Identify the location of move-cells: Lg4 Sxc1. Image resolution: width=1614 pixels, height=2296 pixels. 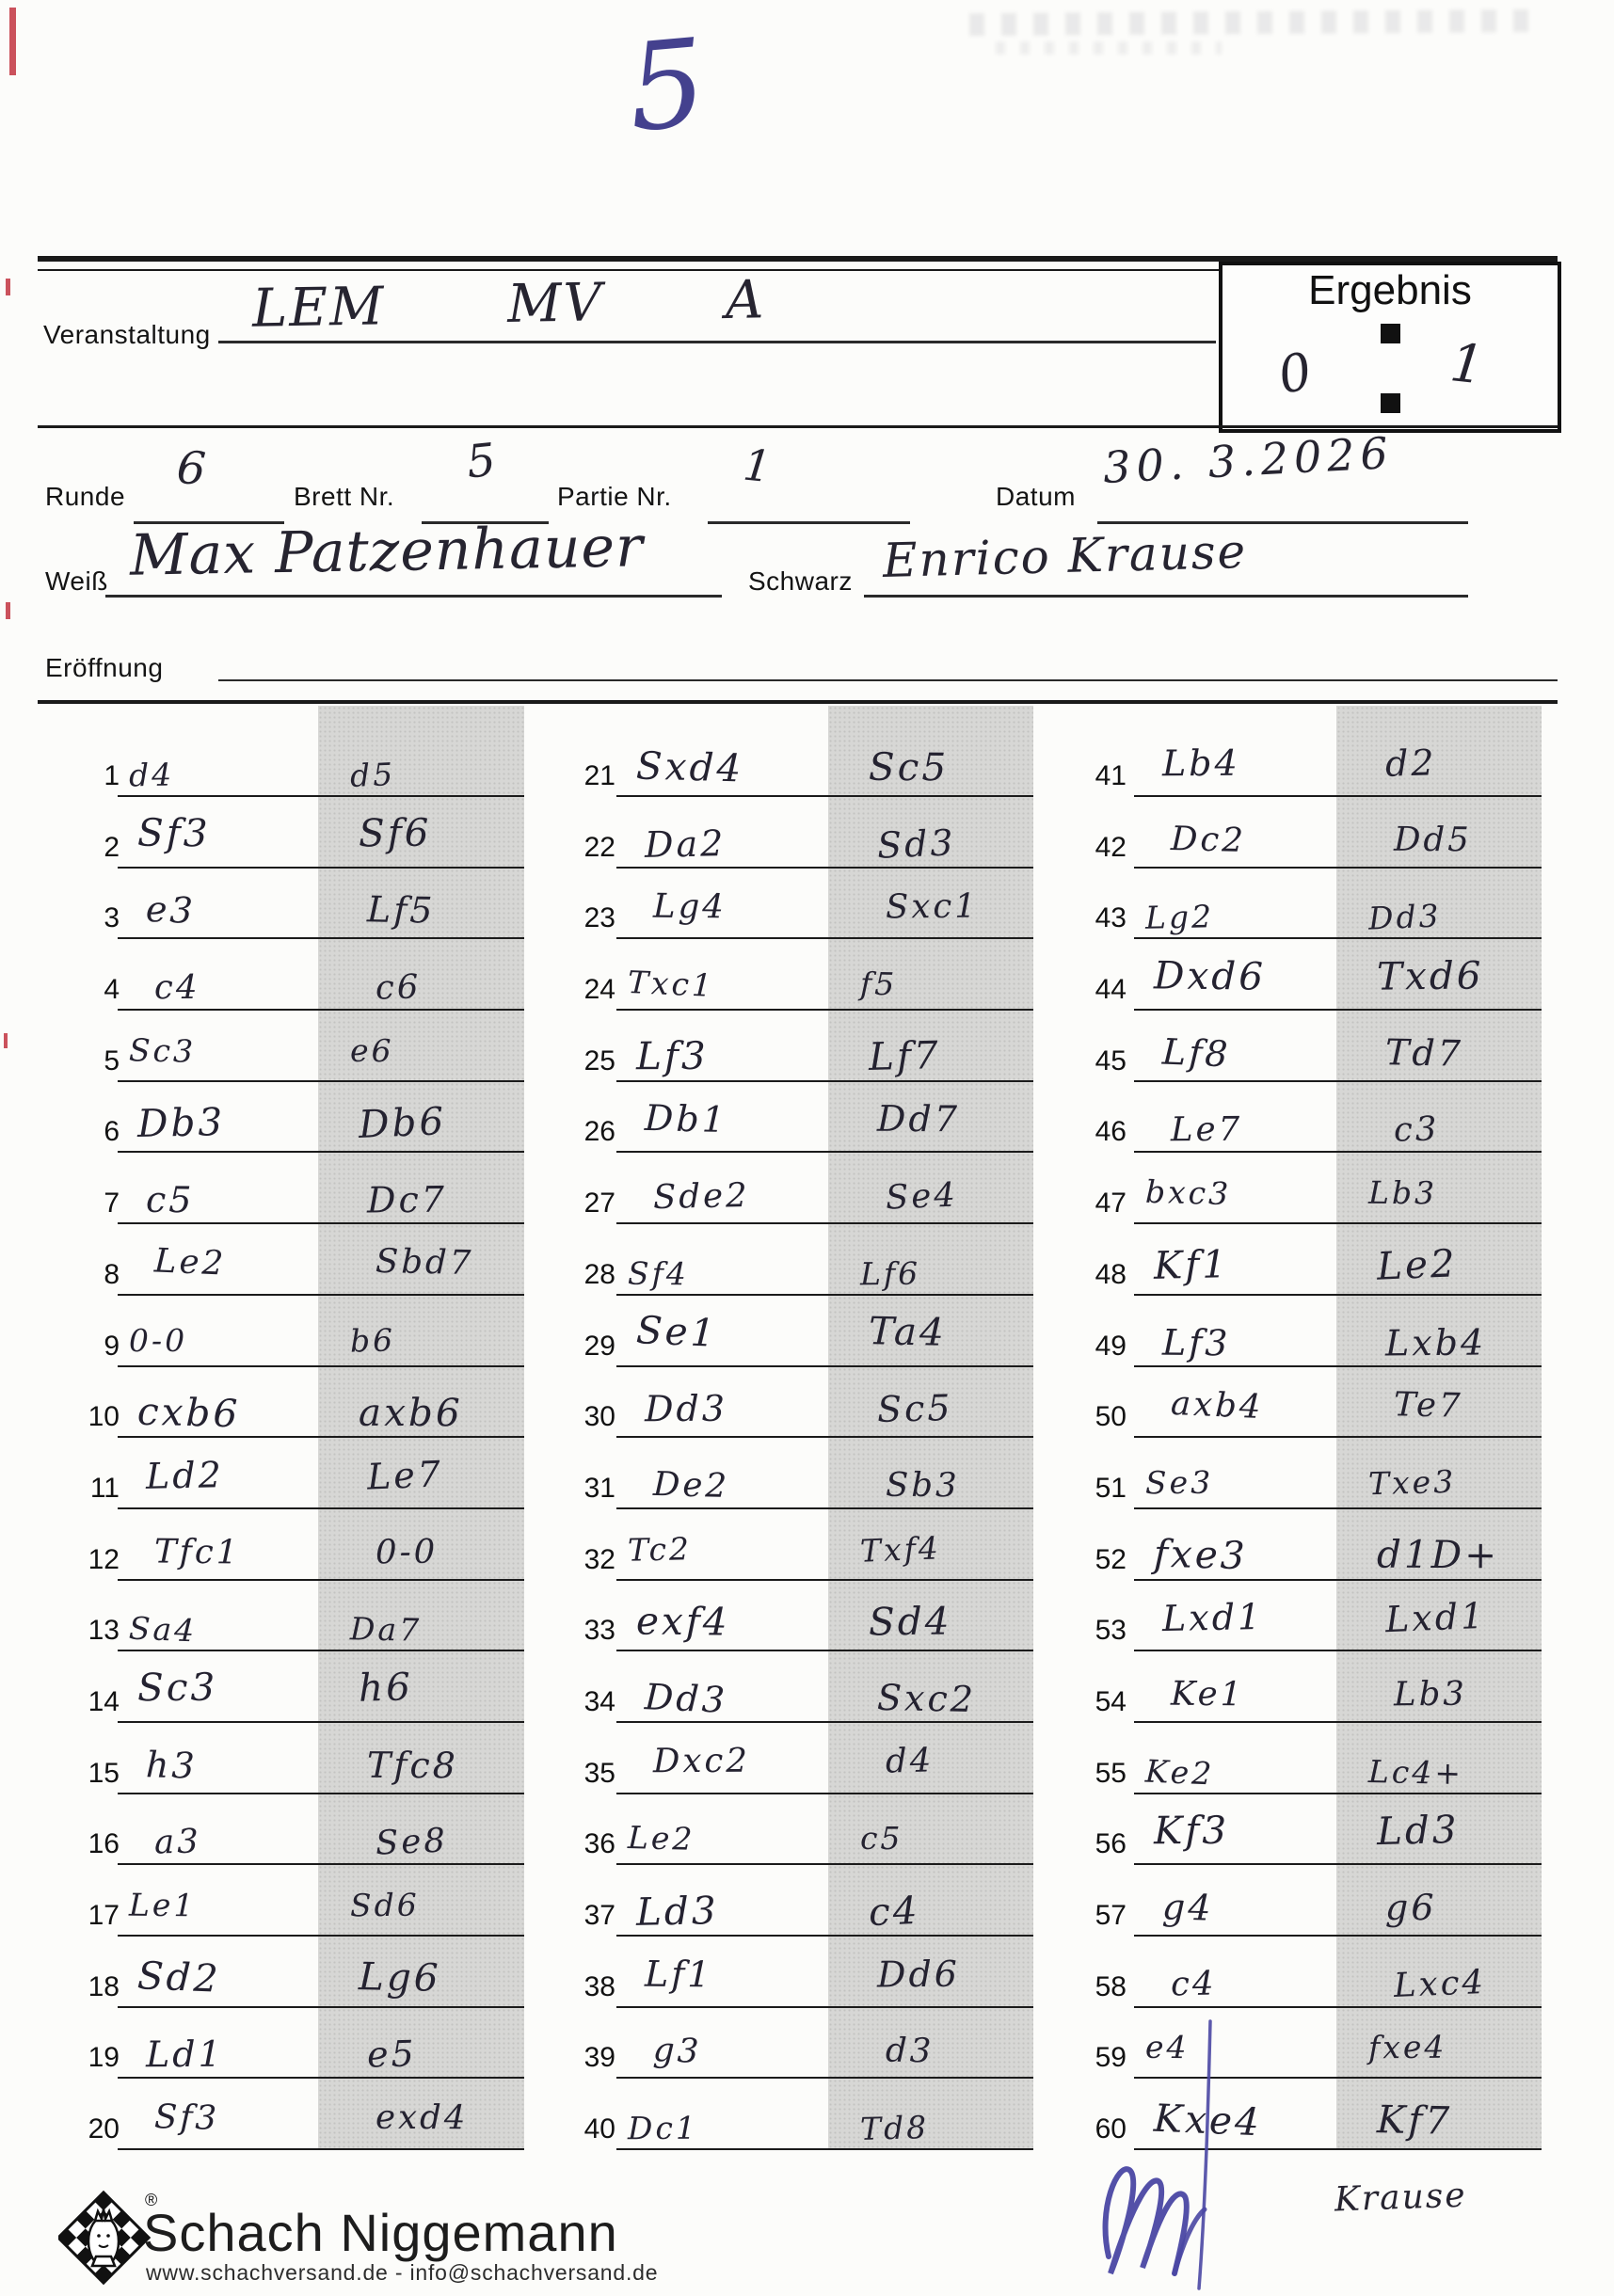
(824, 904).